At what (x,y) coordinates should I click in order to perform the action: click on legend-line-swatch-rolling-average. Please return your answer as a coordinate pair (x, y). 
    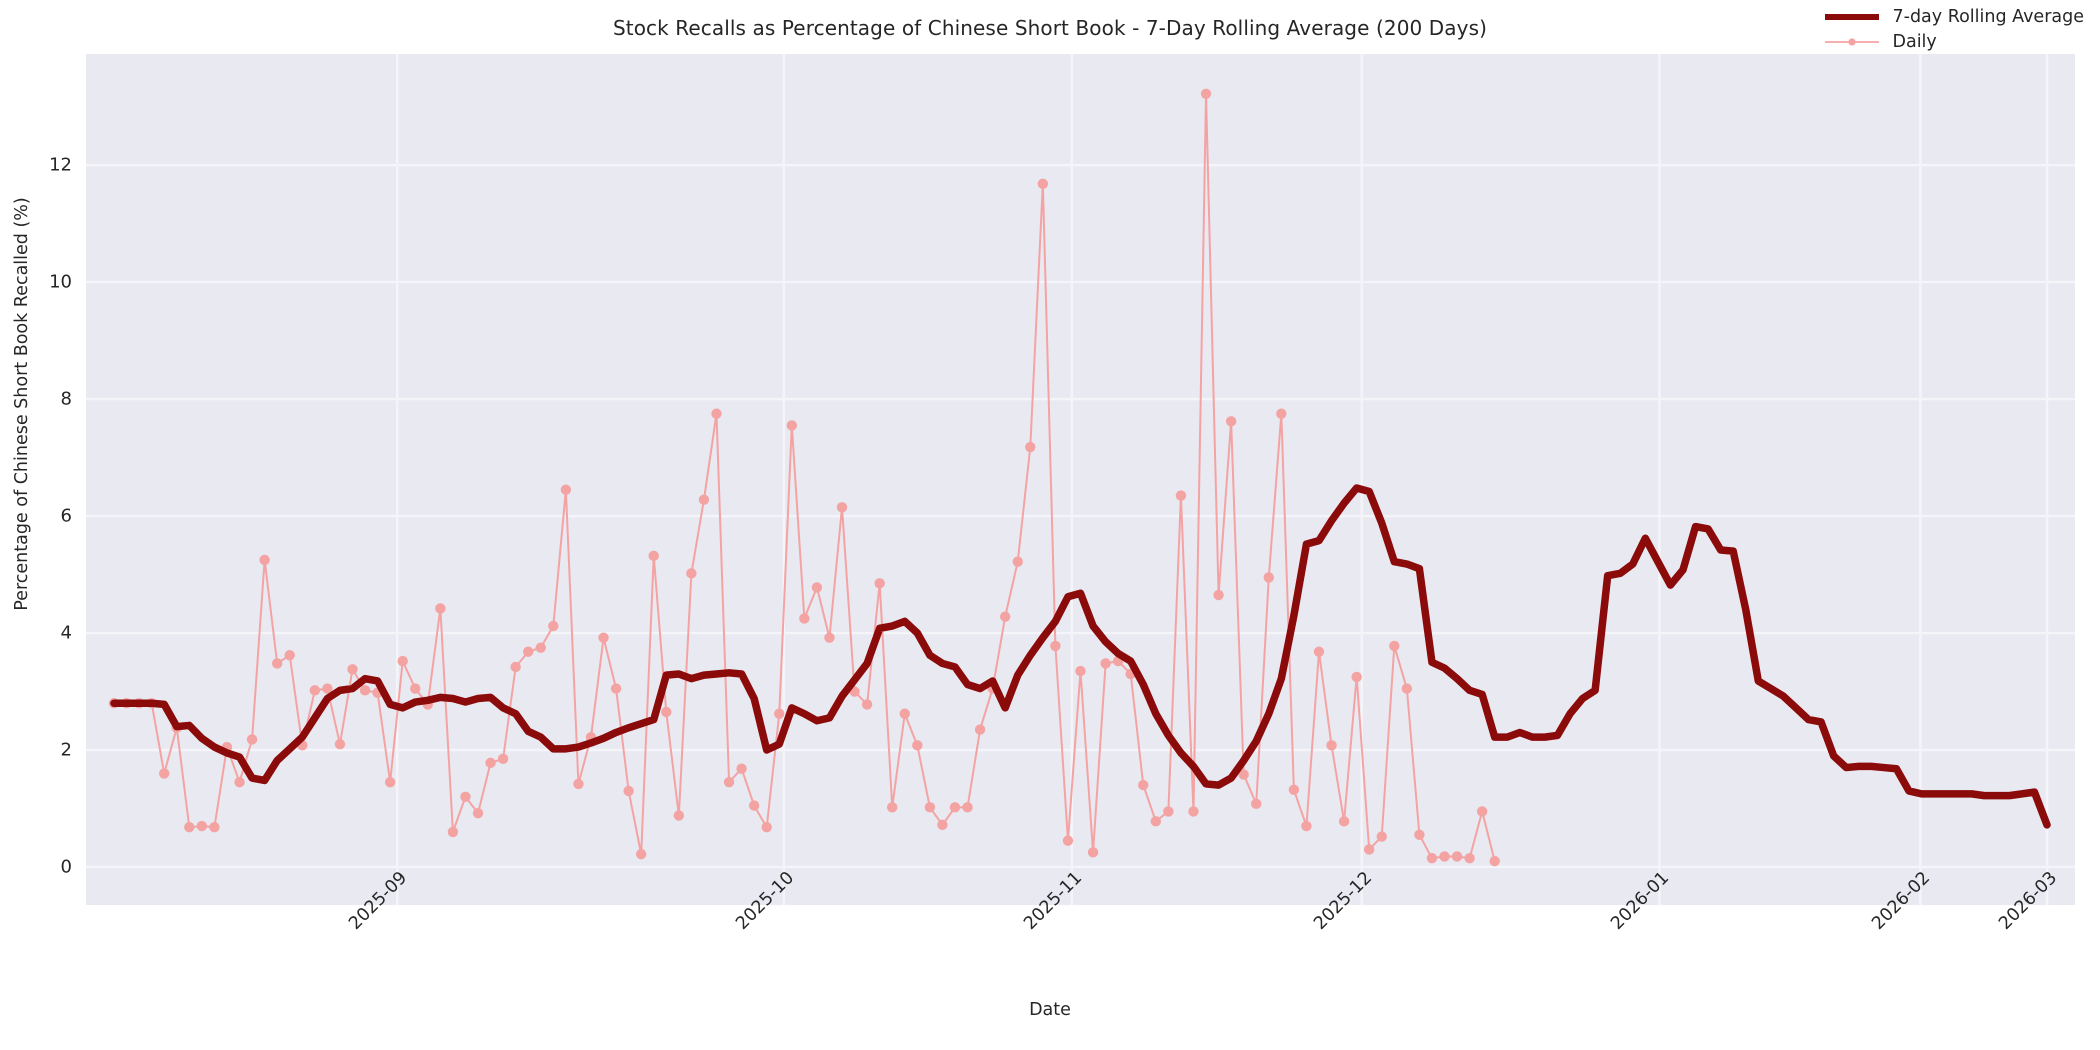
    Looking at the image, I should click on (1852, 17).